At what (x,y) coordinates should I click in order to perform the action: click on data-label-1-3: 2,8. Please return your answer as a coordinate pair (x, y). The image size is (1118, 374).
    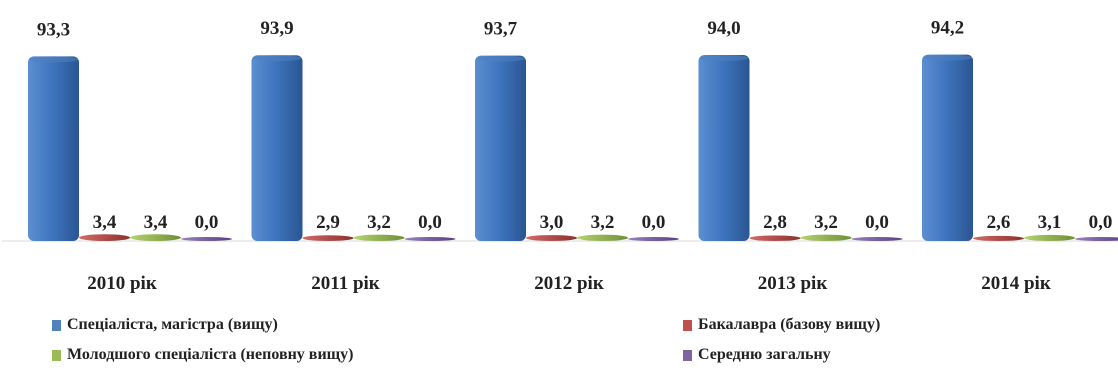
    Looking at the image, I should click on (775, 222).